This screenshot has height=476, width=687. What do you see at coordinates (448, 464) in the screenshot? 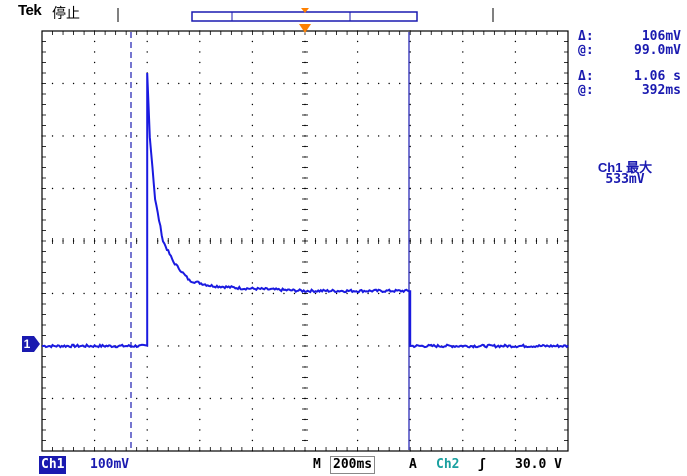
I see `trigger-source: Ch2` at bounding box center [448, 464].